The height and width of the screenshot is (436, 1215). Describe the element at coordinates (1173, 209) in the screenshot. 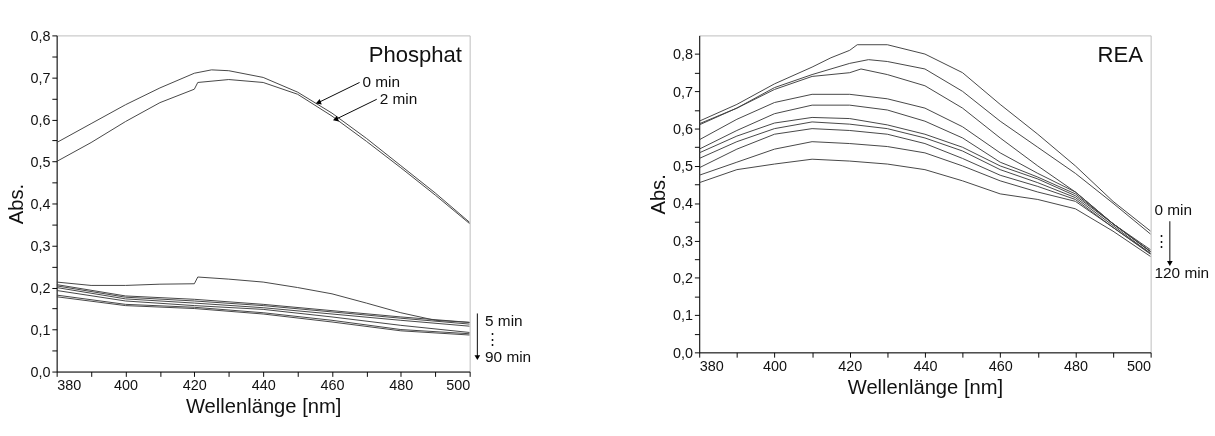

I see `text: 0 min` at that location.